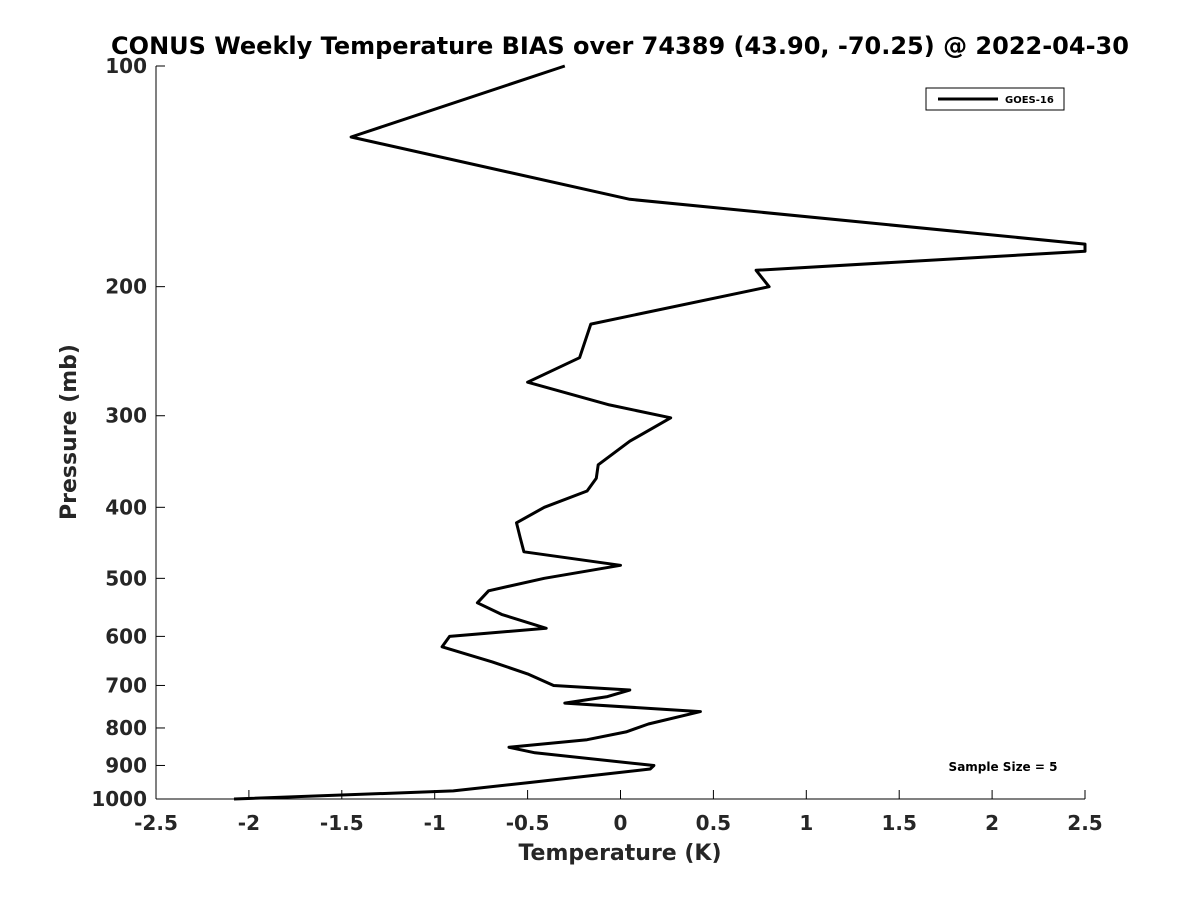  What do you see at coordinates (156, 823) in the screenshot?
I see `x-tick-label: -2.5` at bounding box center [156, 823].